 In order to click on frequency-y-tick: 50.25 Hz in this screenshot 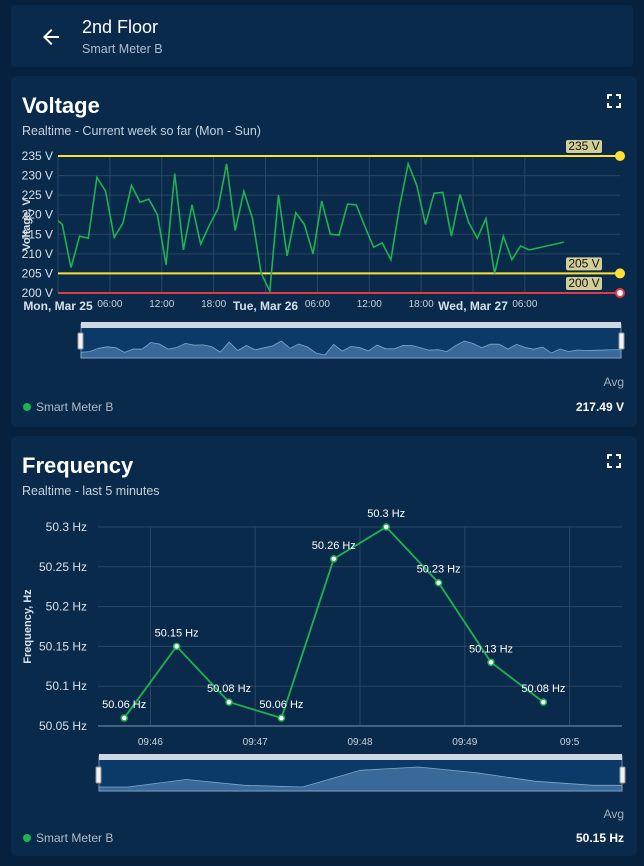, I will do `click(63, 567)`.